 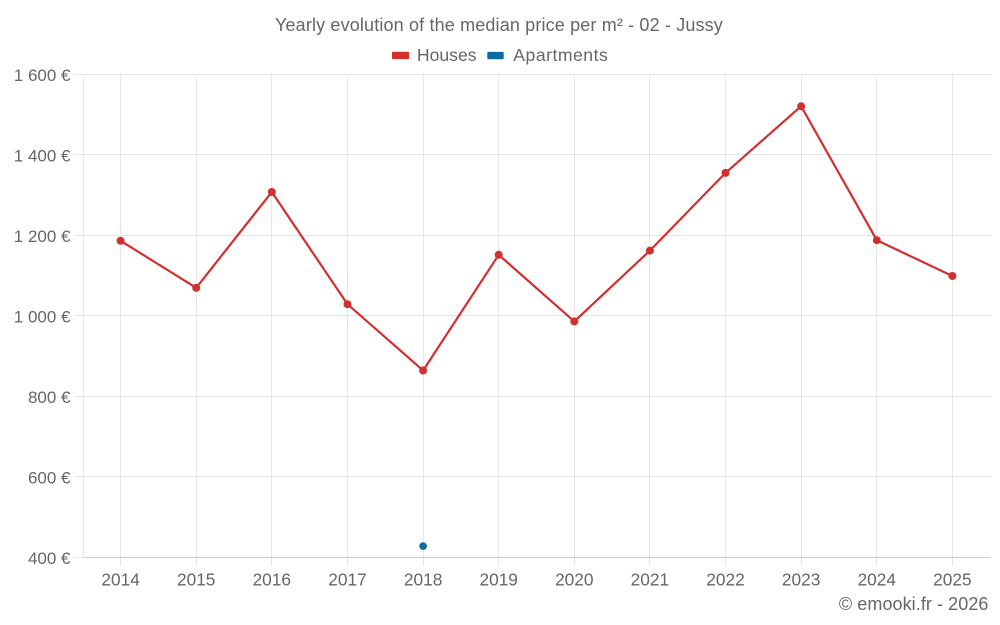 I want to click on svg-text: © emooki.fr - 2026, so click(x=914, y=604).